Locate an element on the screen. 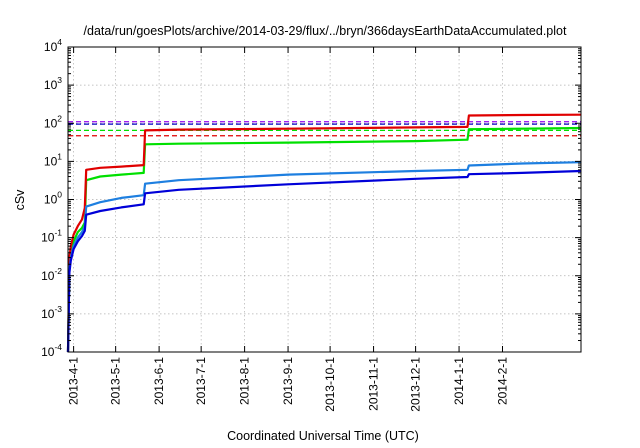 The width and height of the screenshot is (640, 448). x-tick-label: 2013-9-1 is located at coordinates (288, 381).